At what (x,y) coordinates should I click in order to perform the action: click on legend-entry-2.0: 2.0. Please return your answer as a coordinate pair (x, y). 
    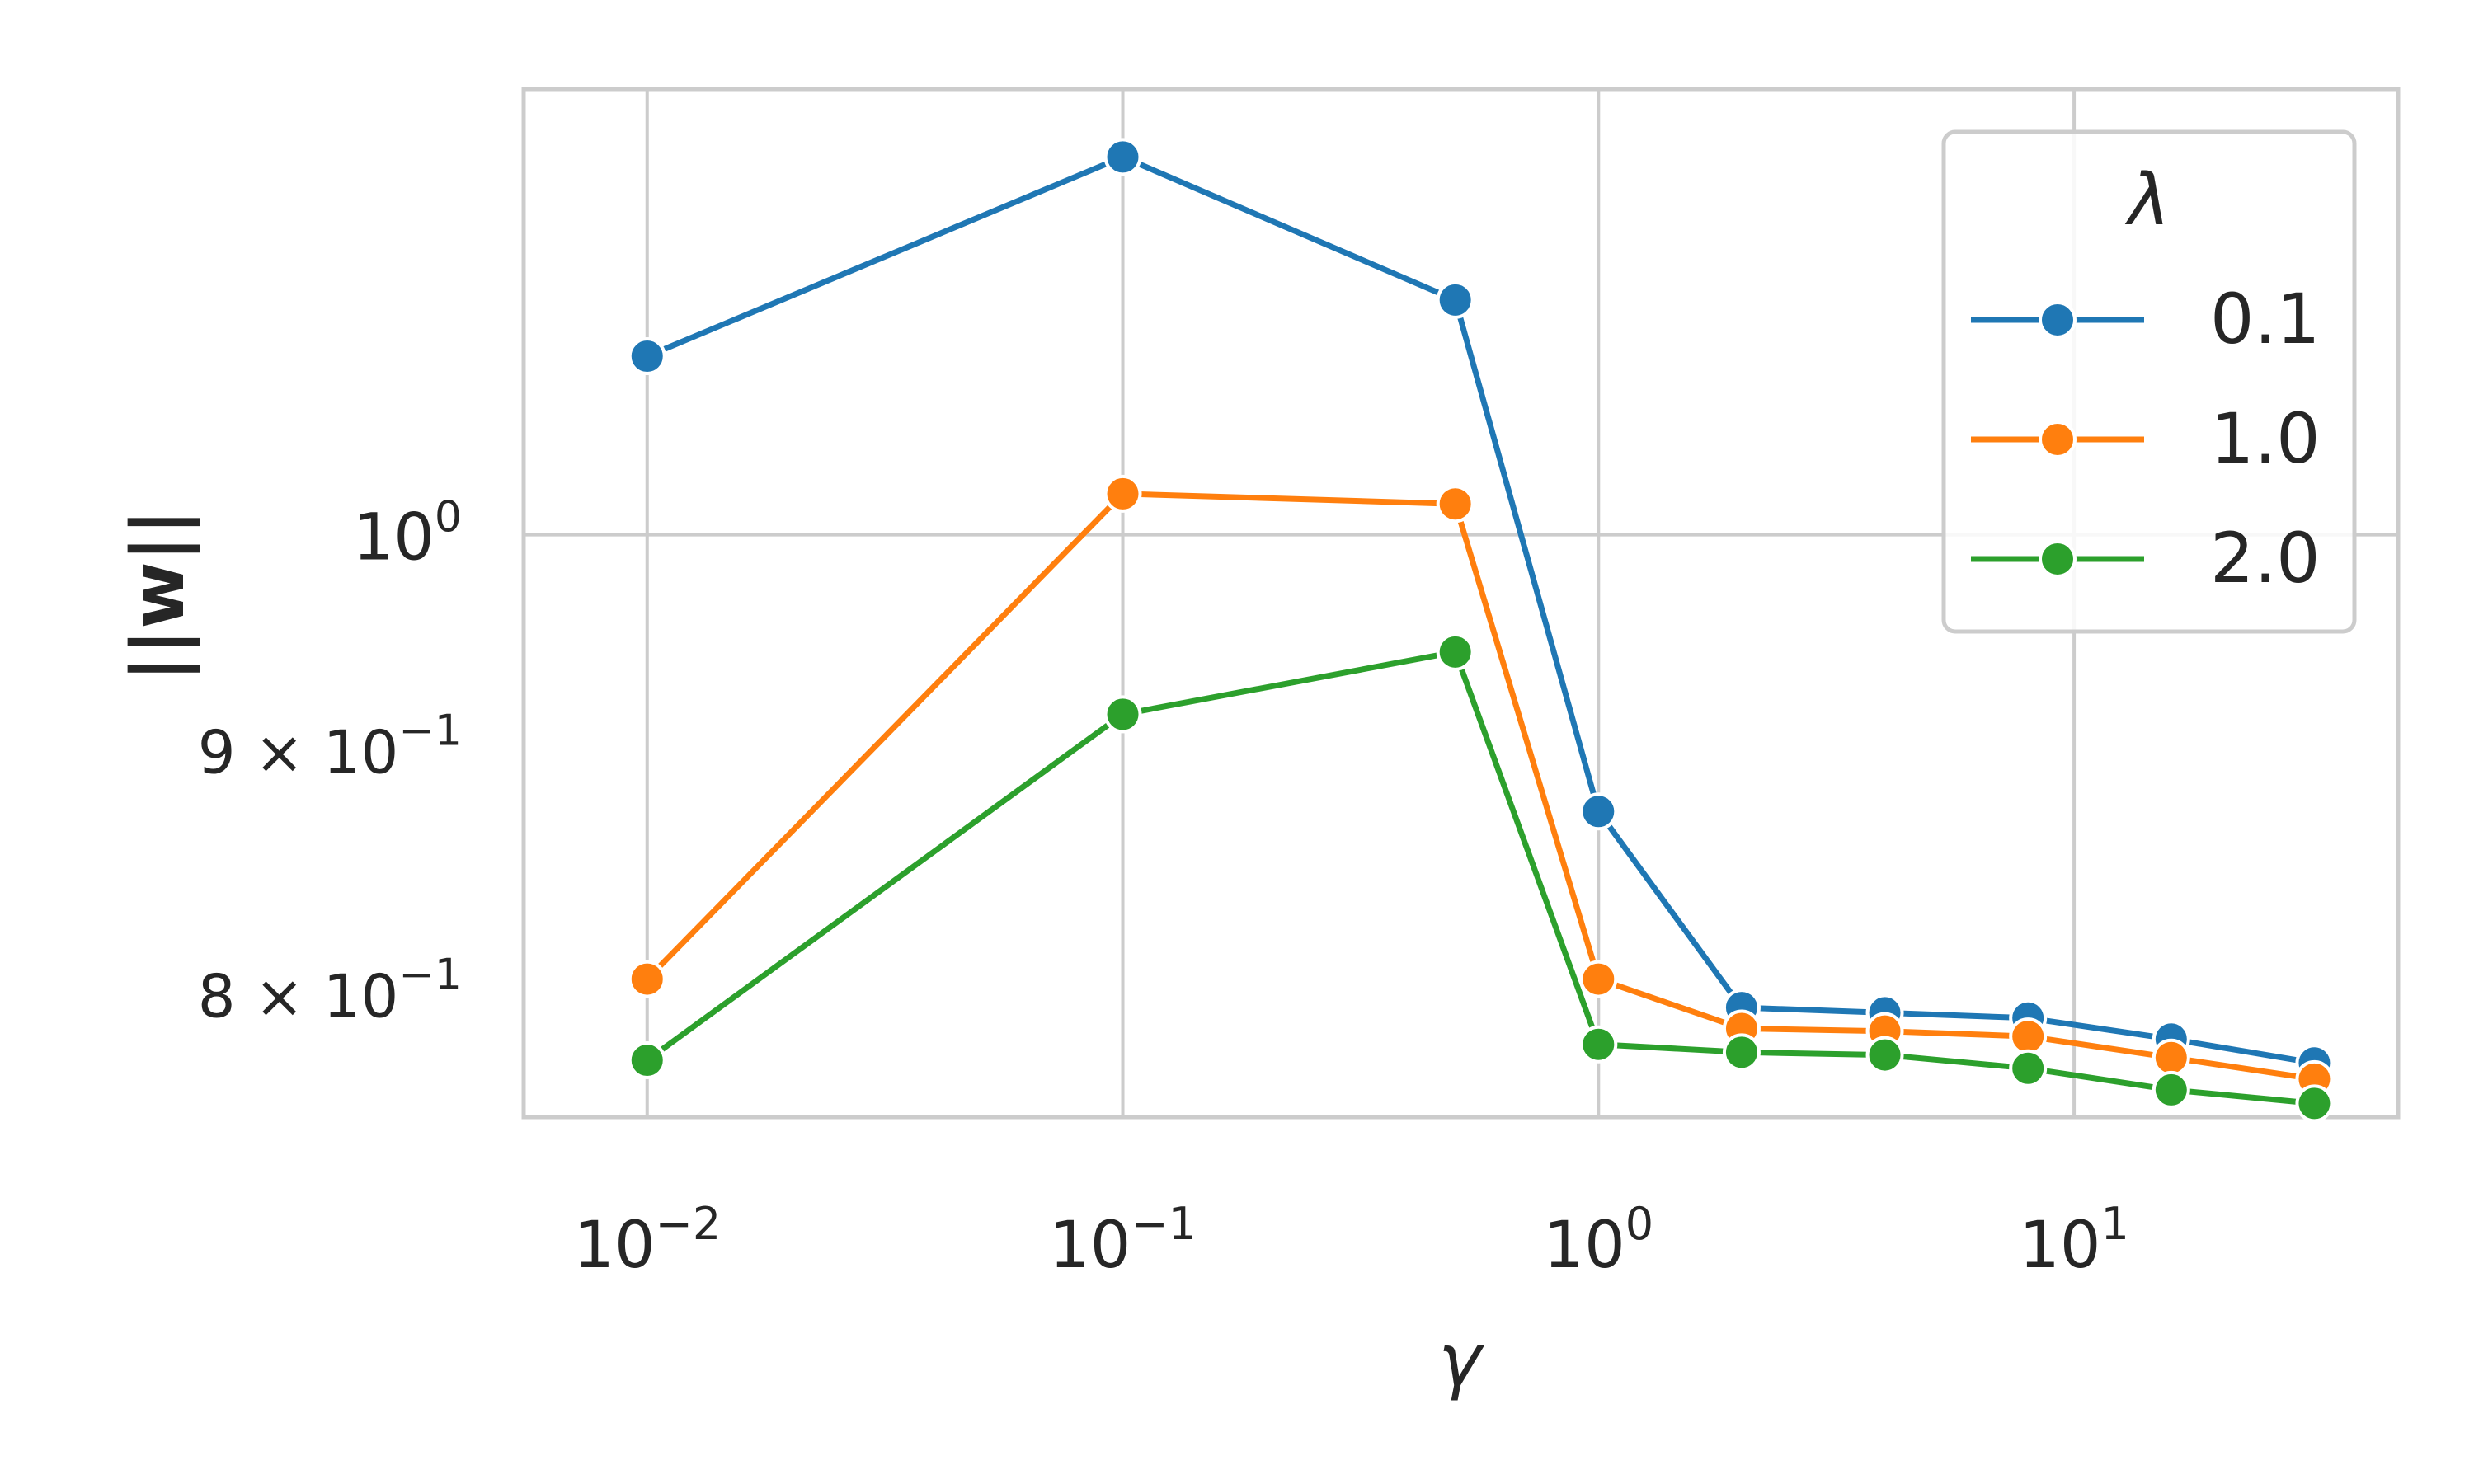
    Looking at the image, I should click on (2146, 558).